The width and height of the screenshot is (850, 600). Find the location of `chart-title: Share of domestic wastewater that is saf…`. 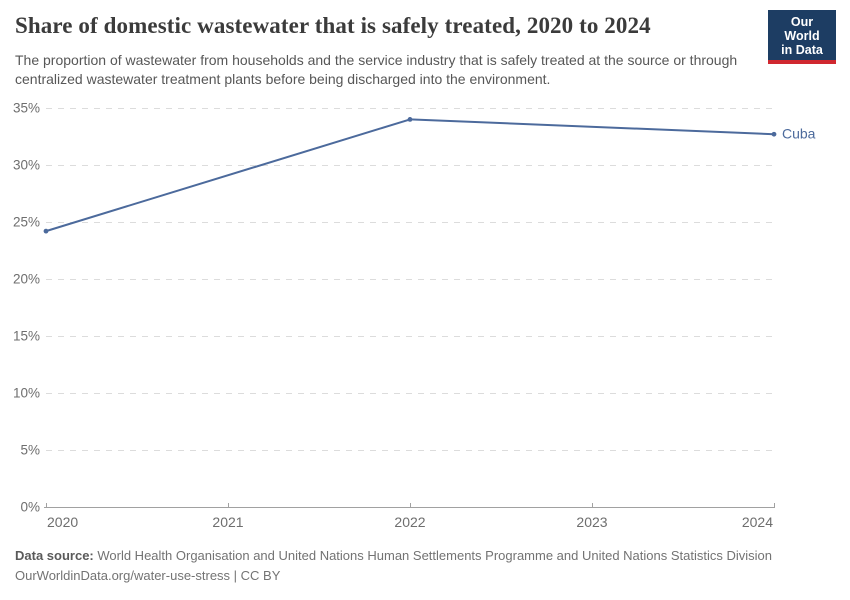

chart-title: Share of domestic wastewater that is saf… is located at coordinates (333, 25).